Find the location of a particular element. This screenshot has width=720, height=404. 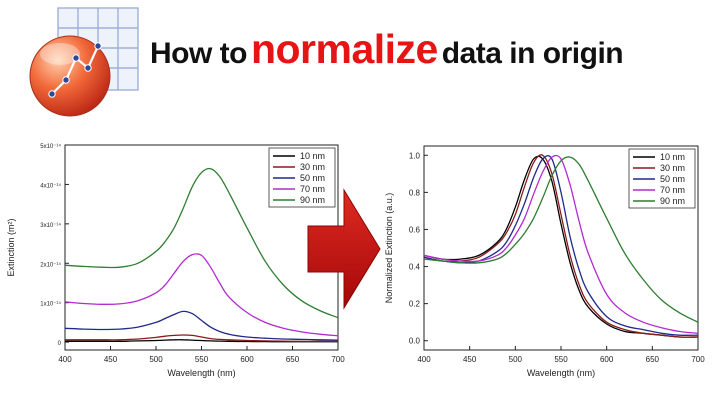

series-line-90-nm is located at coordinates (201, 243).